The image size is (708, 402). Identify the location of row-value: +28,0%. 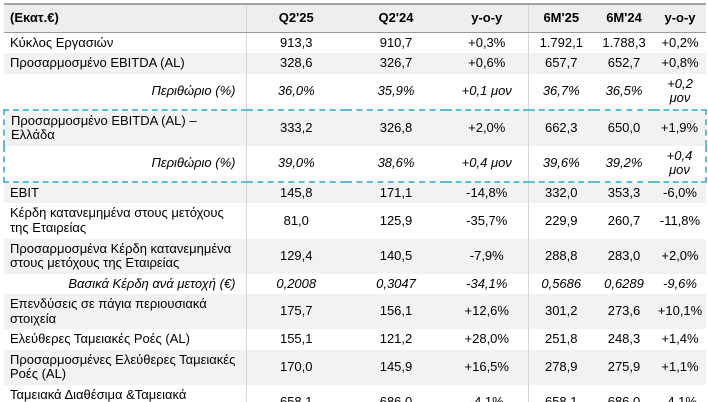
(487, 339).